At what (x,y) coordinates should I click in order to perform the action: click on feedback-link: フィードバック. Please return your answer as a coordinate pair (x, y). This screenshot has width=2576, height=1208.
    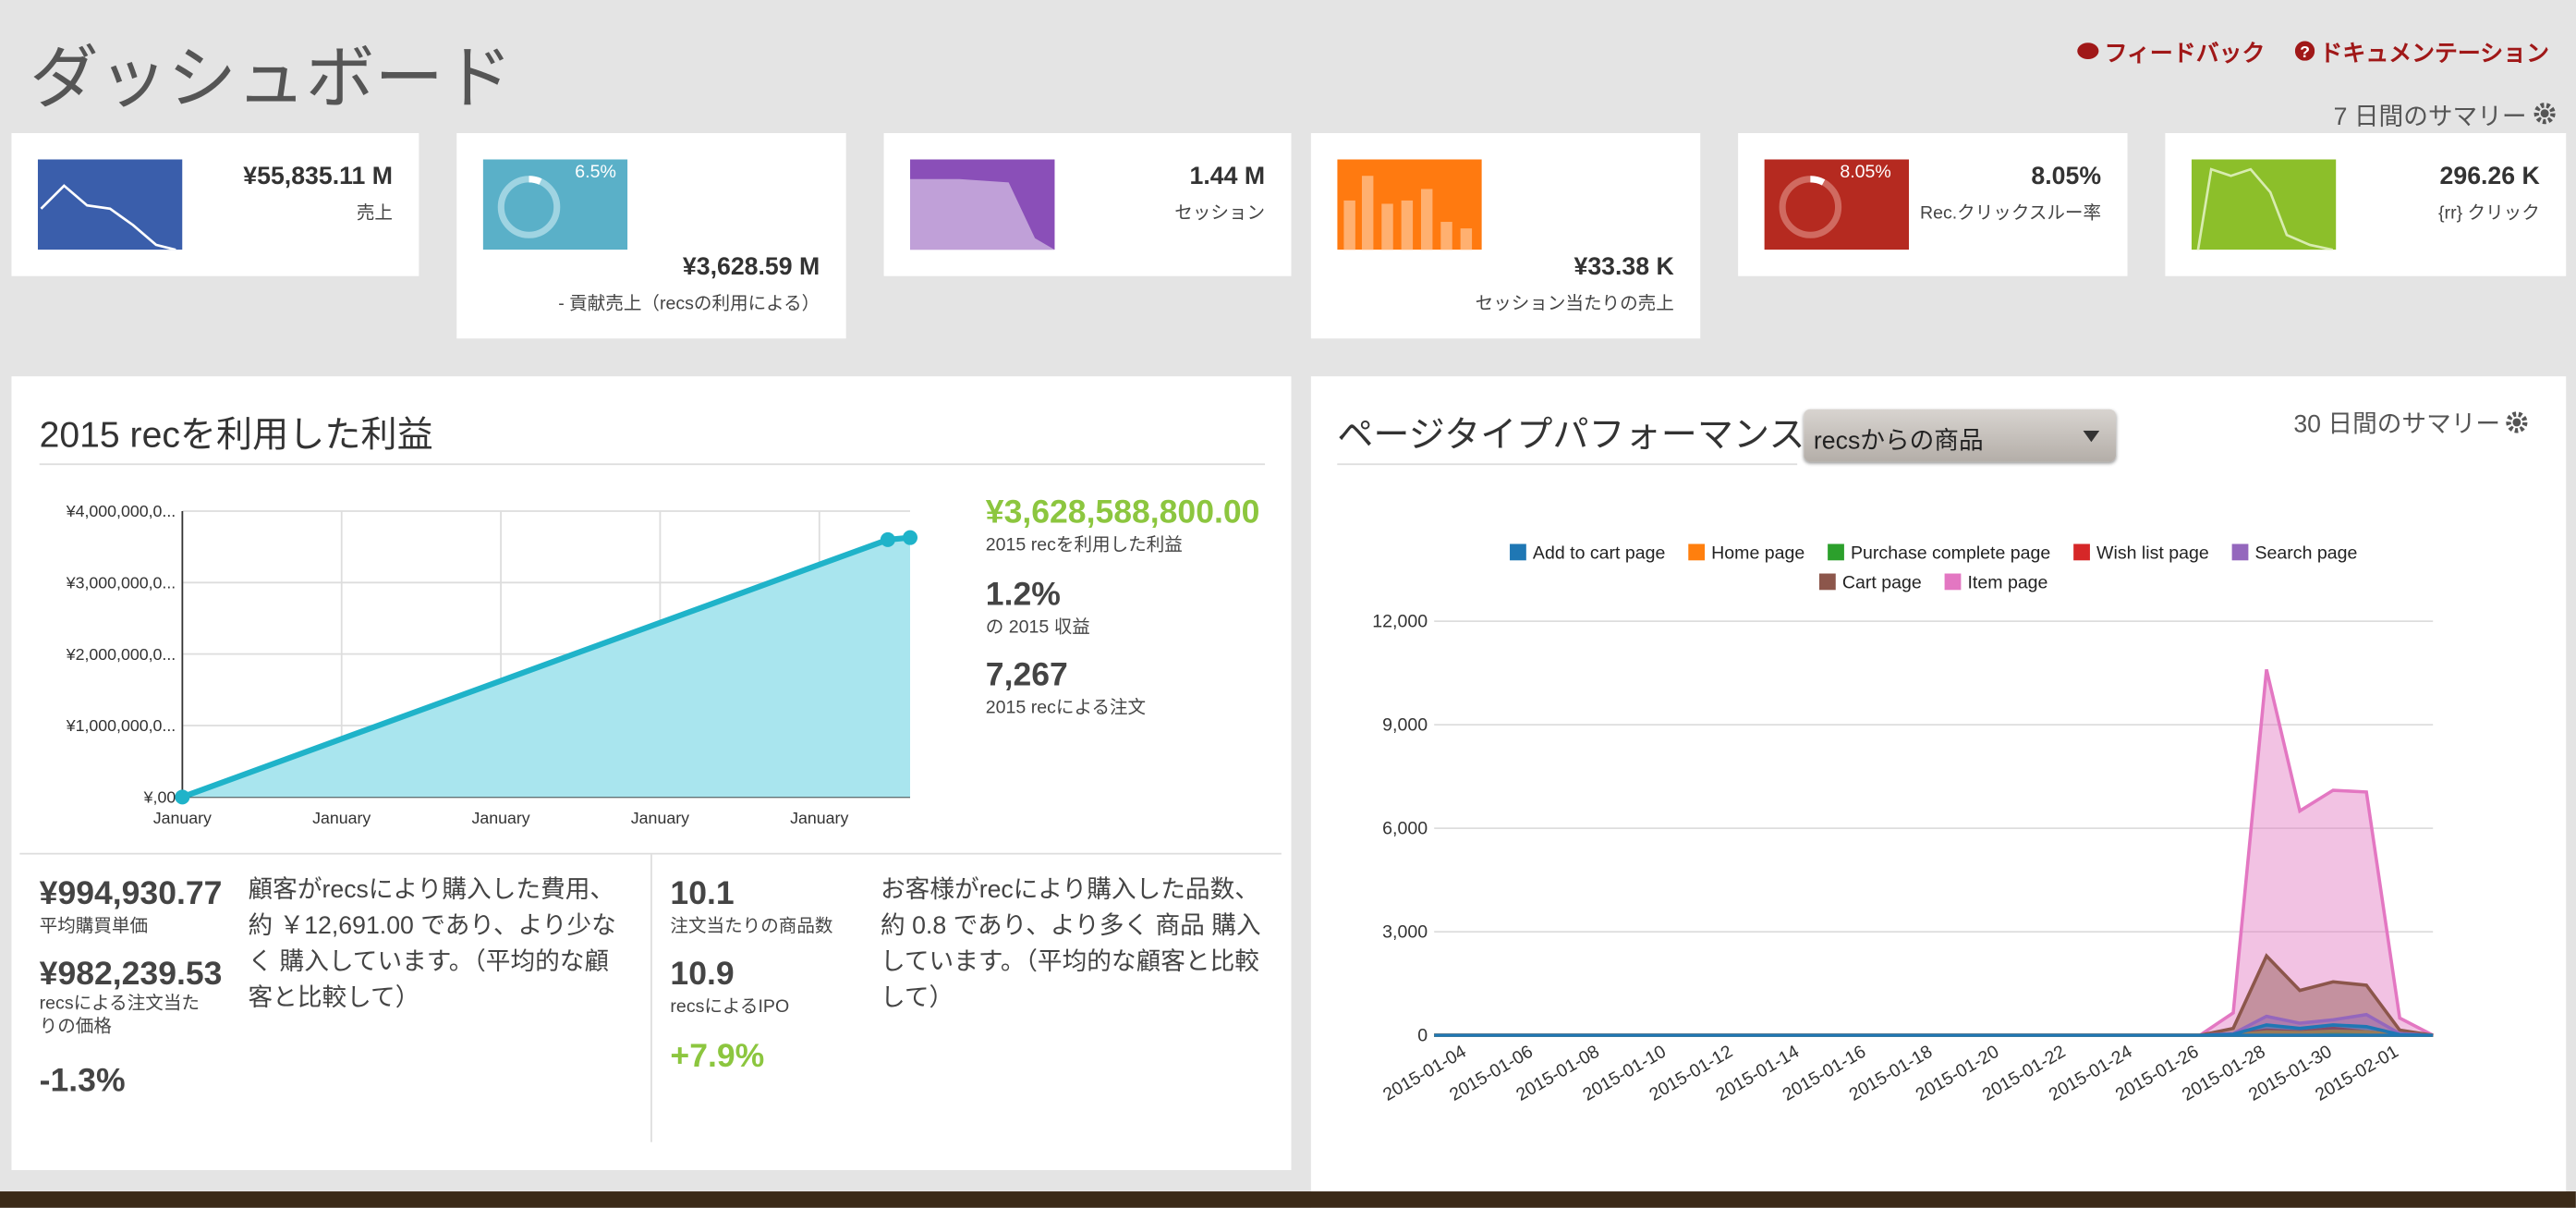
    Looking at the image, I should click on (2185, 53).